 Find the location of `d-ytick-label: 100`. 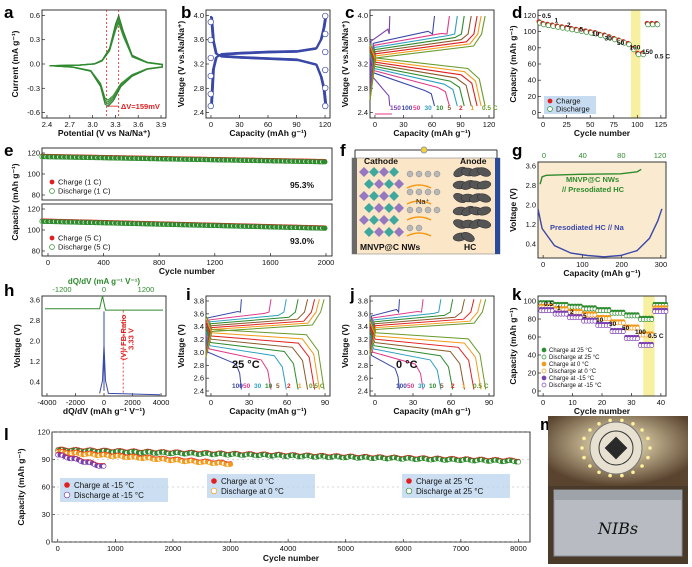

d-ytick-label: 100 is located at coordinates (529, 31).